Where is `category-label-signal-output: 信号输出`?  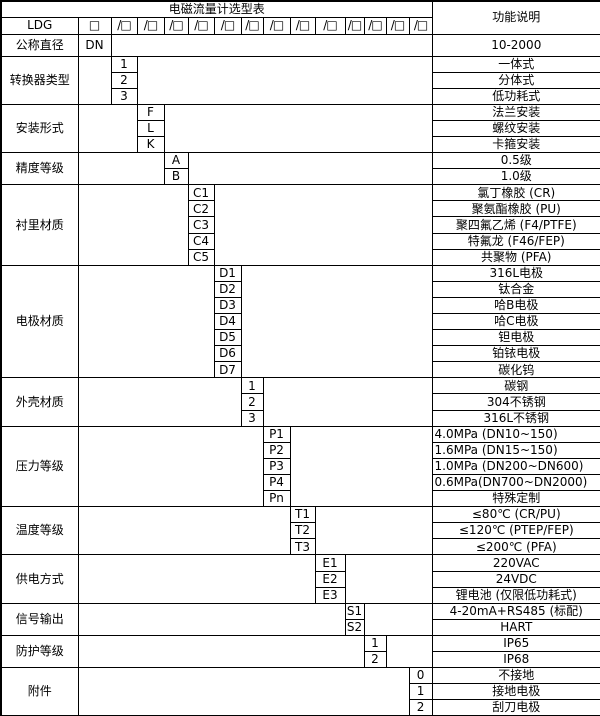 category-label-signal-output: 信号输出 is located at coordinates (39, 619).